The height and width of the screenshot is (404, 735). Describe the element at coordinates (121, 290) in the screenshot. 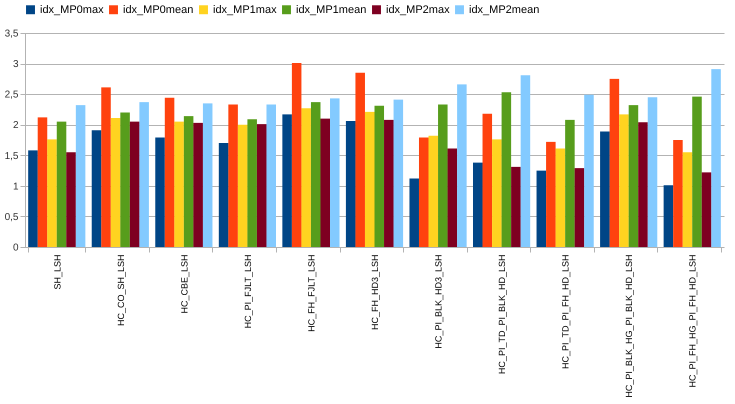

I see `x-tick-label: HC_CO_SH_LSH` at that location.